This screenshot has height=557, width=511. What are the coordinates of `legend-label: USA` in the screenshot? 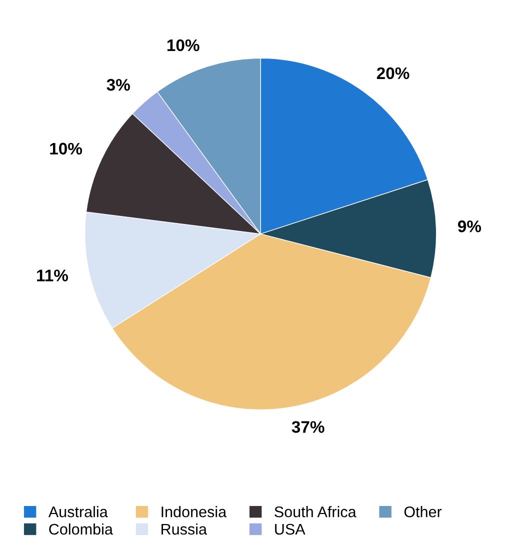 It's located at (290, 529).